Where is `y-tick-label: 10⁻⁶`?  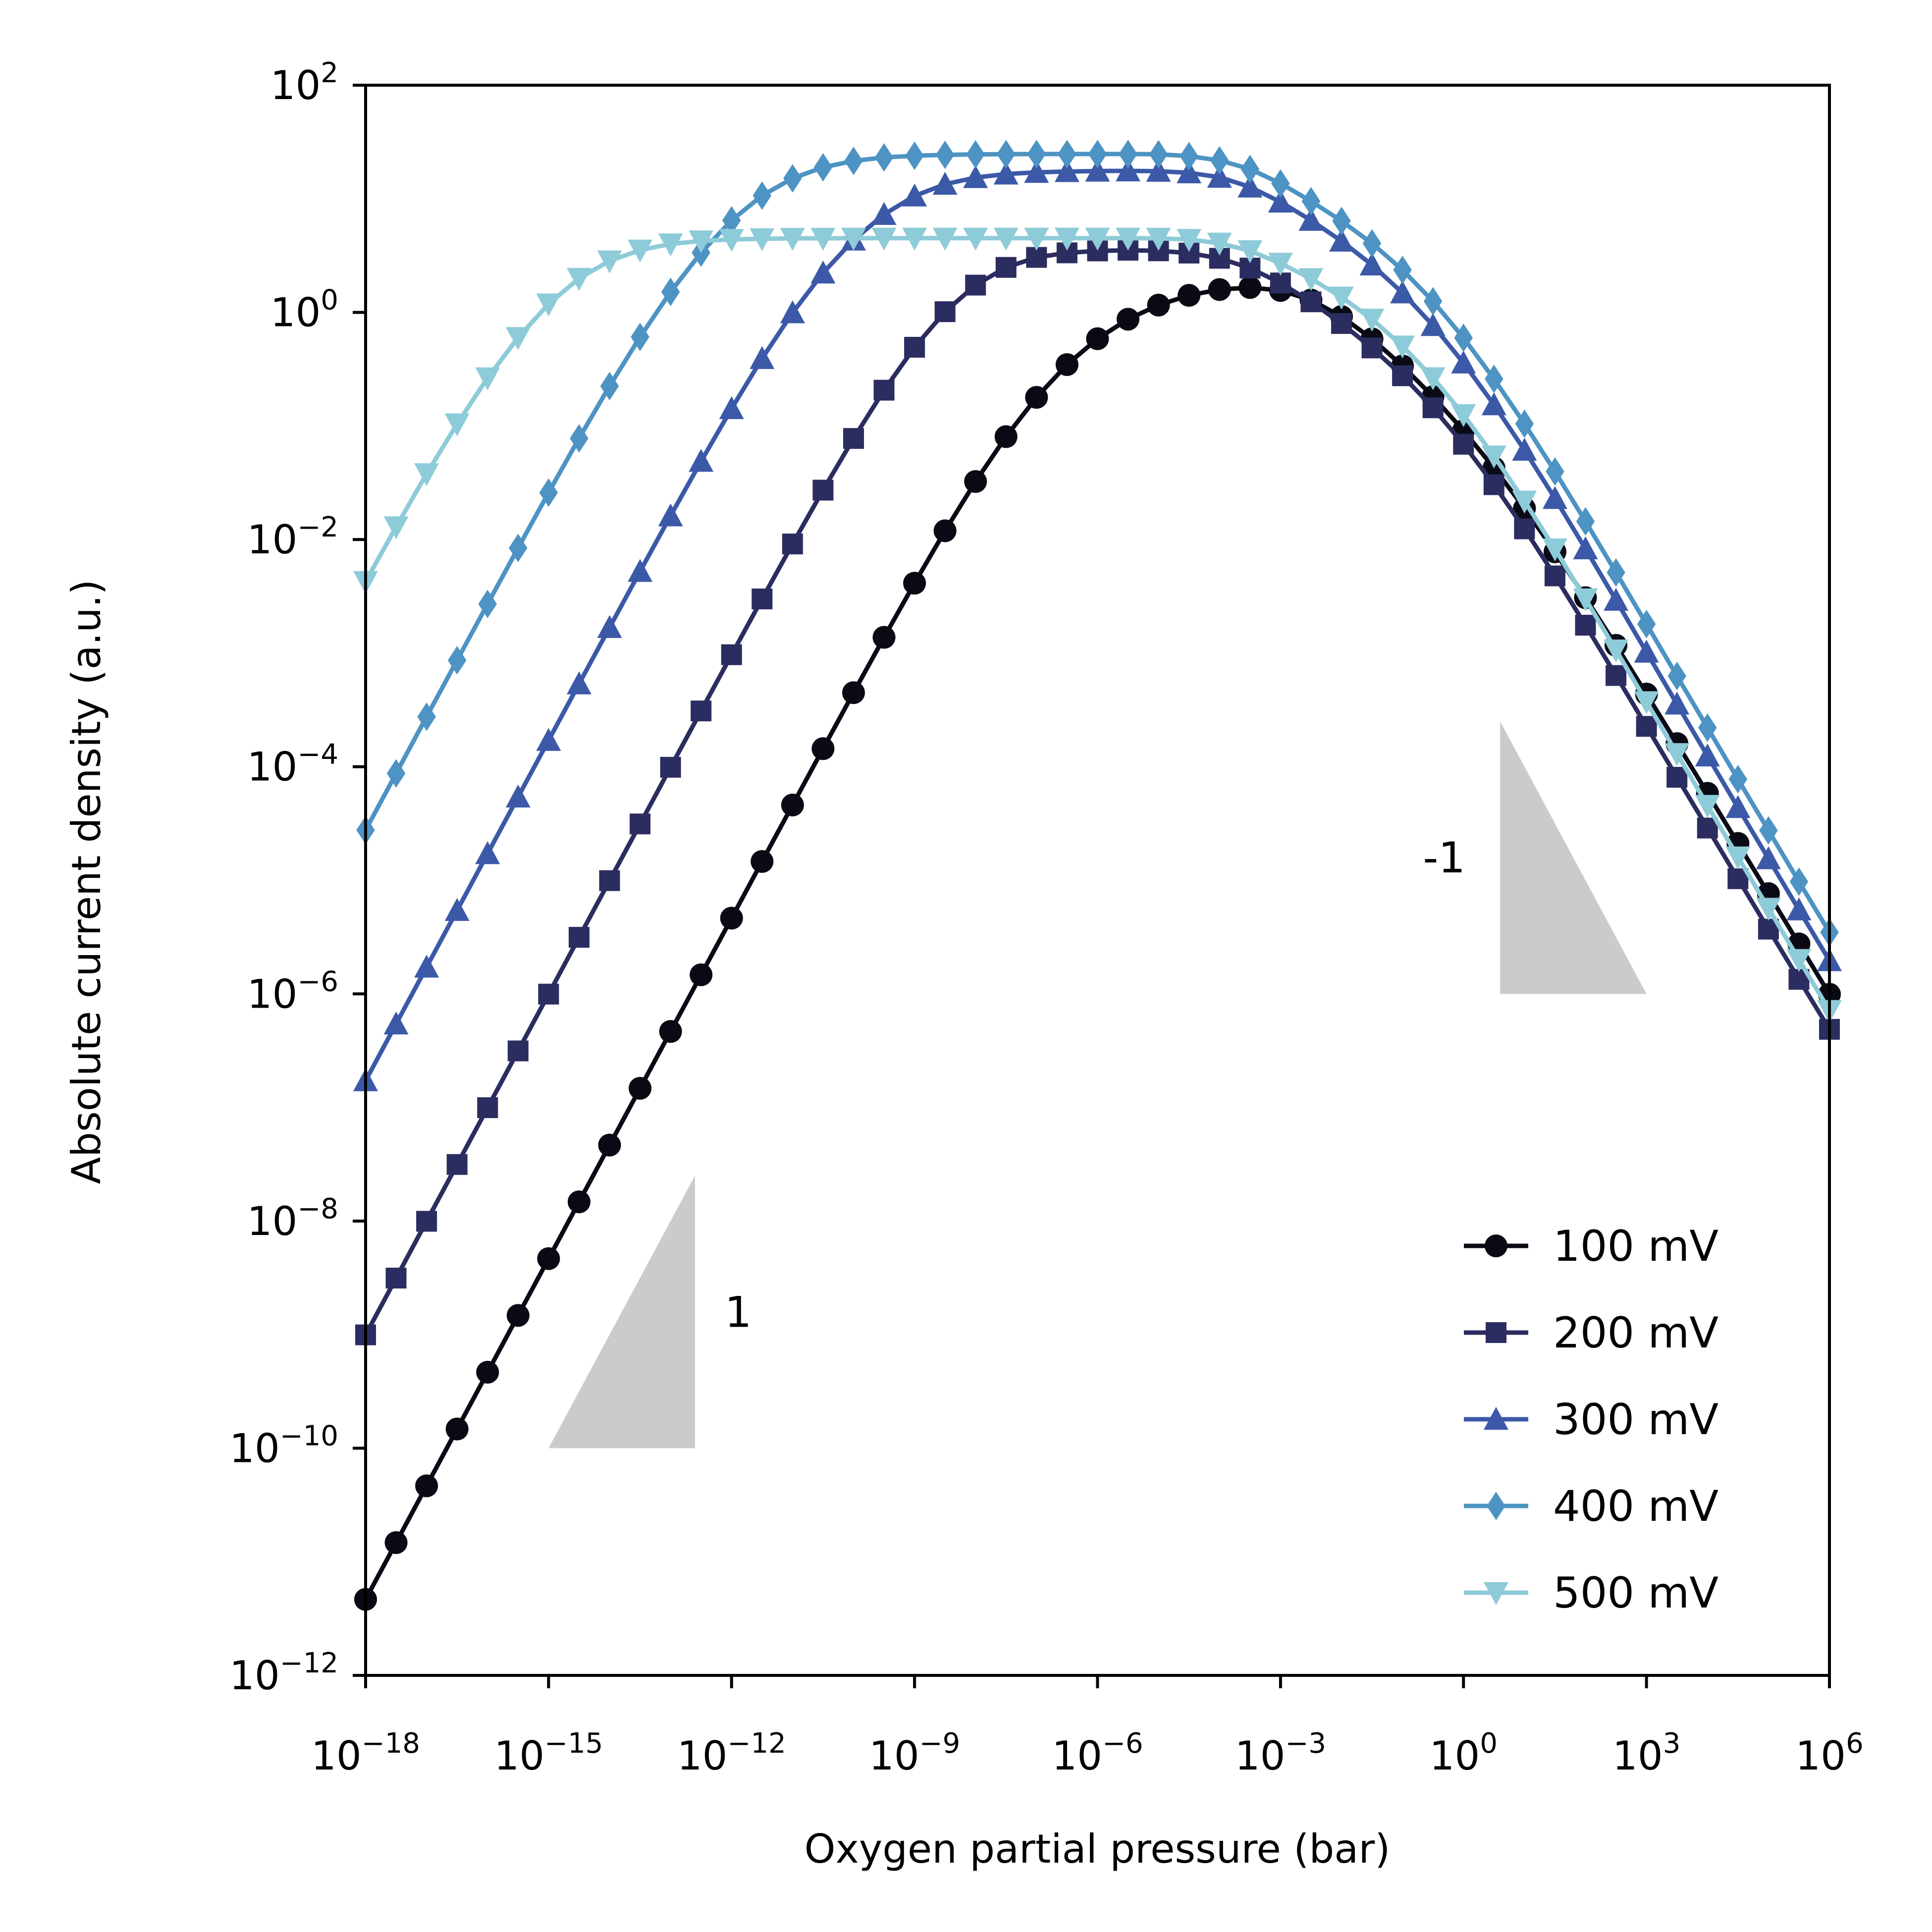
y-tick-label: 10⁻⁶ is located at coordinates (292, 991).